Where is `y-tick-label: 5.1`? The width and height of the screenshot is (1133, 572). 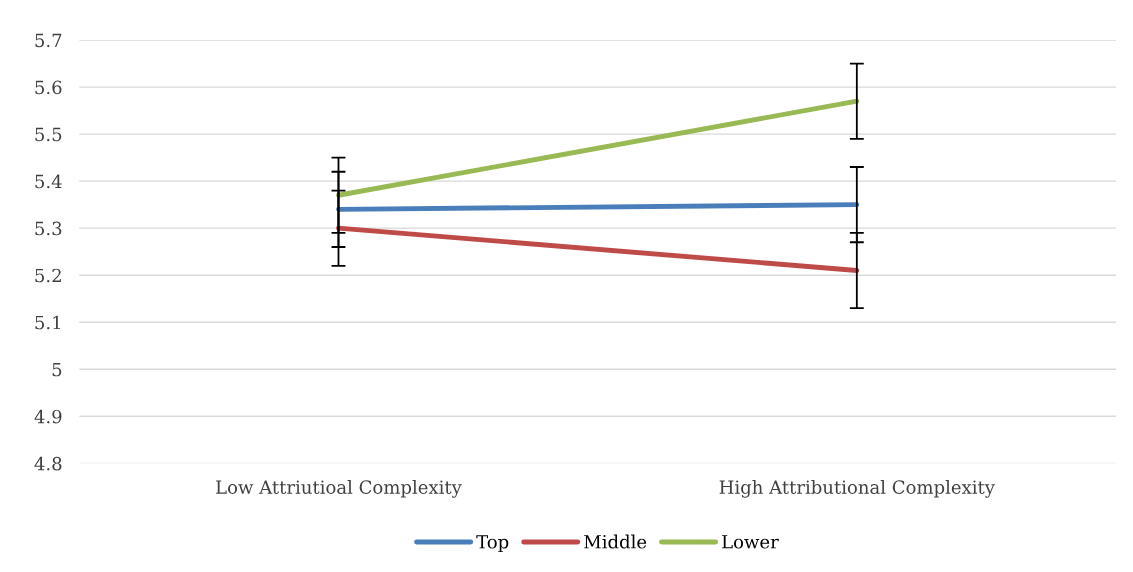 y-tick-label: 5.1 is located at coordinates (48, 322).